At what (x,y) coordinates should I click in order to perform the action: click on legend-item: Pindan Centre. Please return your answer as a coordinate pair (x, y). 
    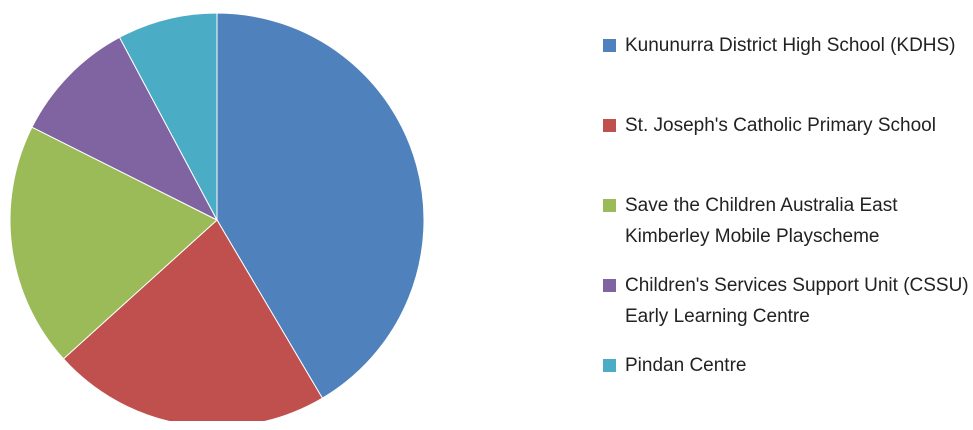
    Looking at the image, I should click on (786, 390).